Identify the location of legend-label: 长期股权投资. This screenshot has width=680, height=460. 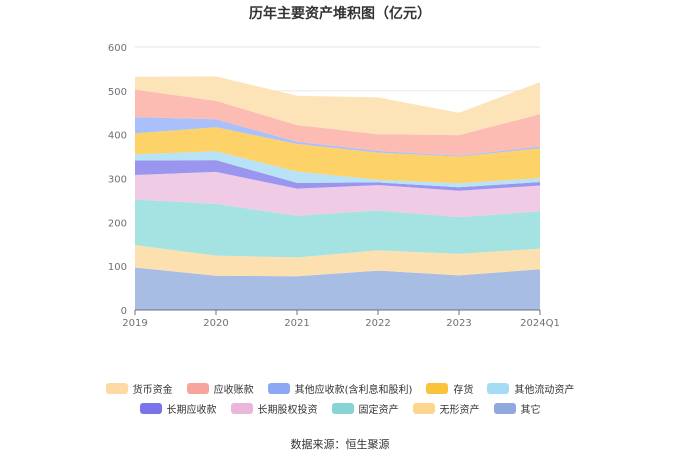
(287, 410).